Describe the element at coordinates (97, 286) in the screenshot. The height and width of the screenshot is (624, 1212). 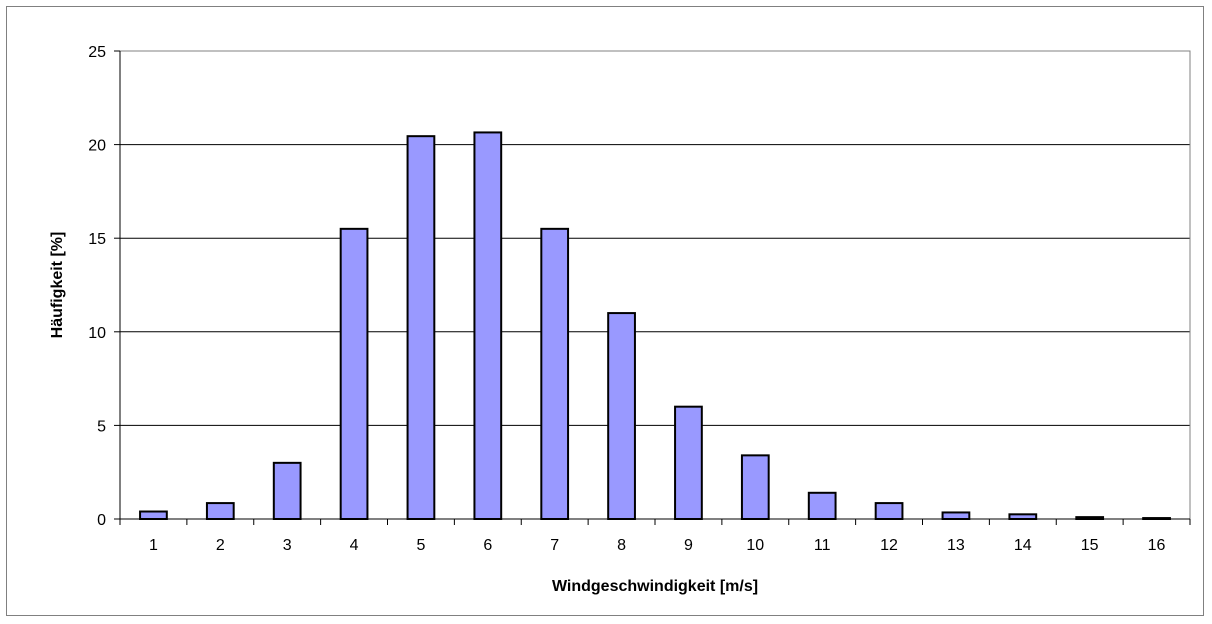
I see `y-tick-labels: 0 5 10 15 20 25` at that location.